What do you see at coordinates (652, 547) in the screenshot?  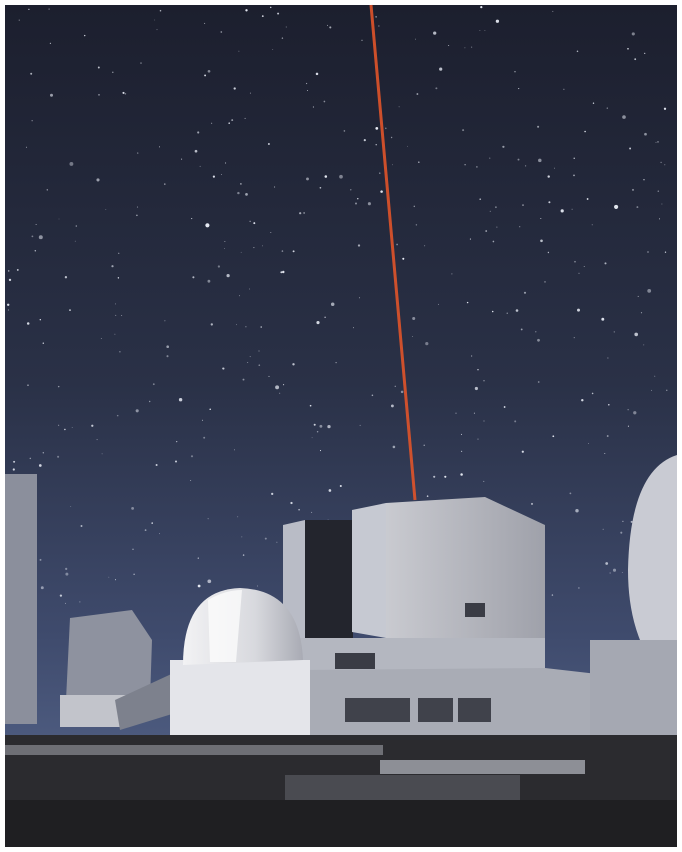 I see `dome-right` at bounding box center [652, 547].